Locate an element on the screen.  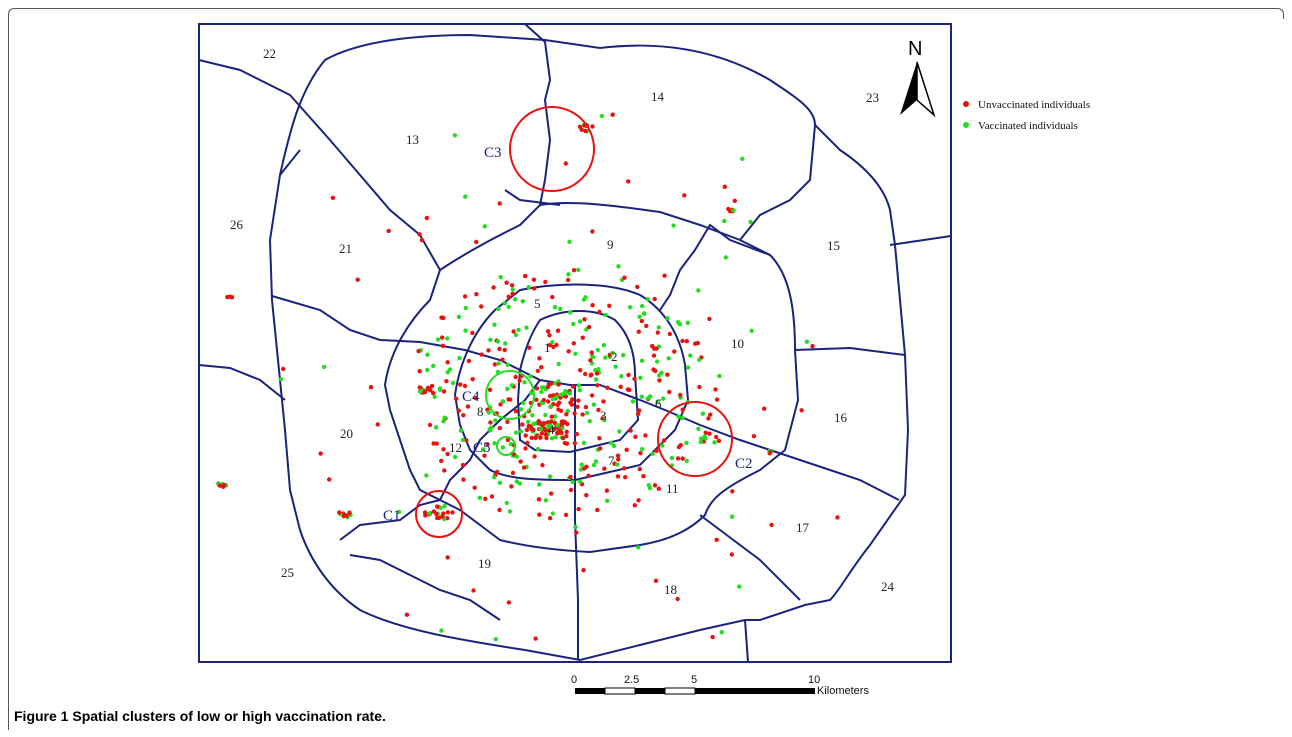
north-arrow-icon is located at coordinates (908, 88).